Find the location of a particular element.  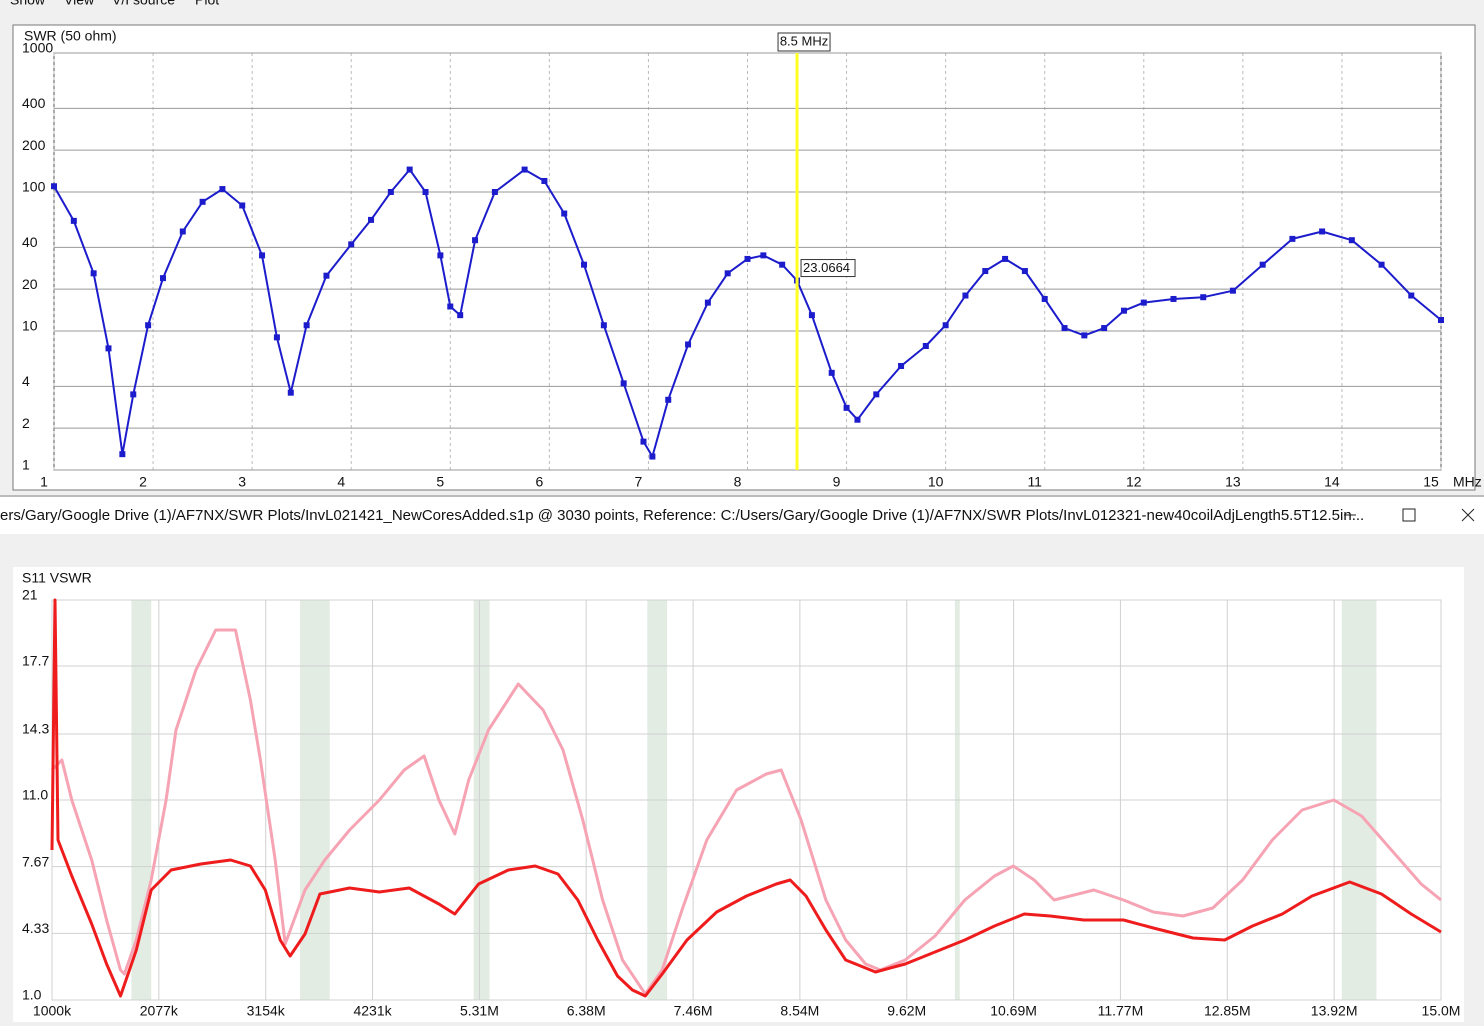

x-tick-label: 7 is located at coordinates (639, 482).